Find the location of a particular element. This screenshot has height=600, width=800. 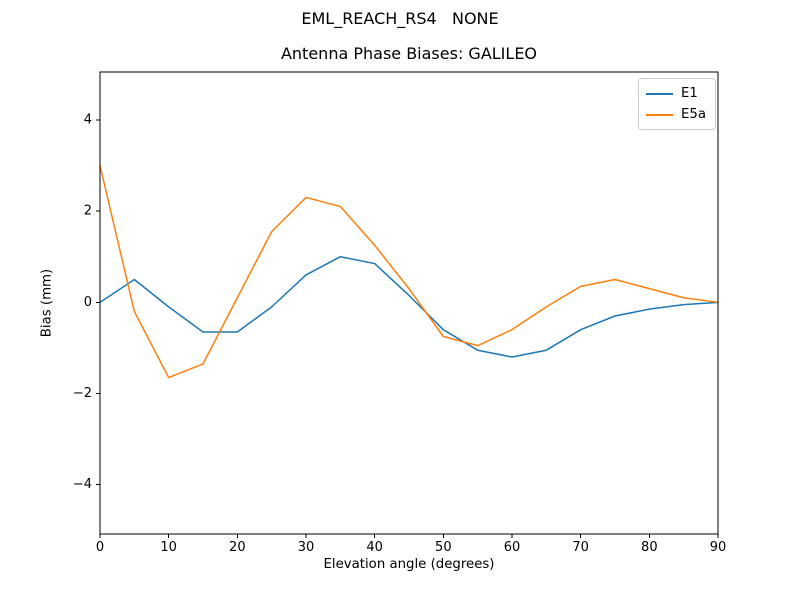

x-axis-label: Elevation angle (degrees) is located at coordinates (409, 564).